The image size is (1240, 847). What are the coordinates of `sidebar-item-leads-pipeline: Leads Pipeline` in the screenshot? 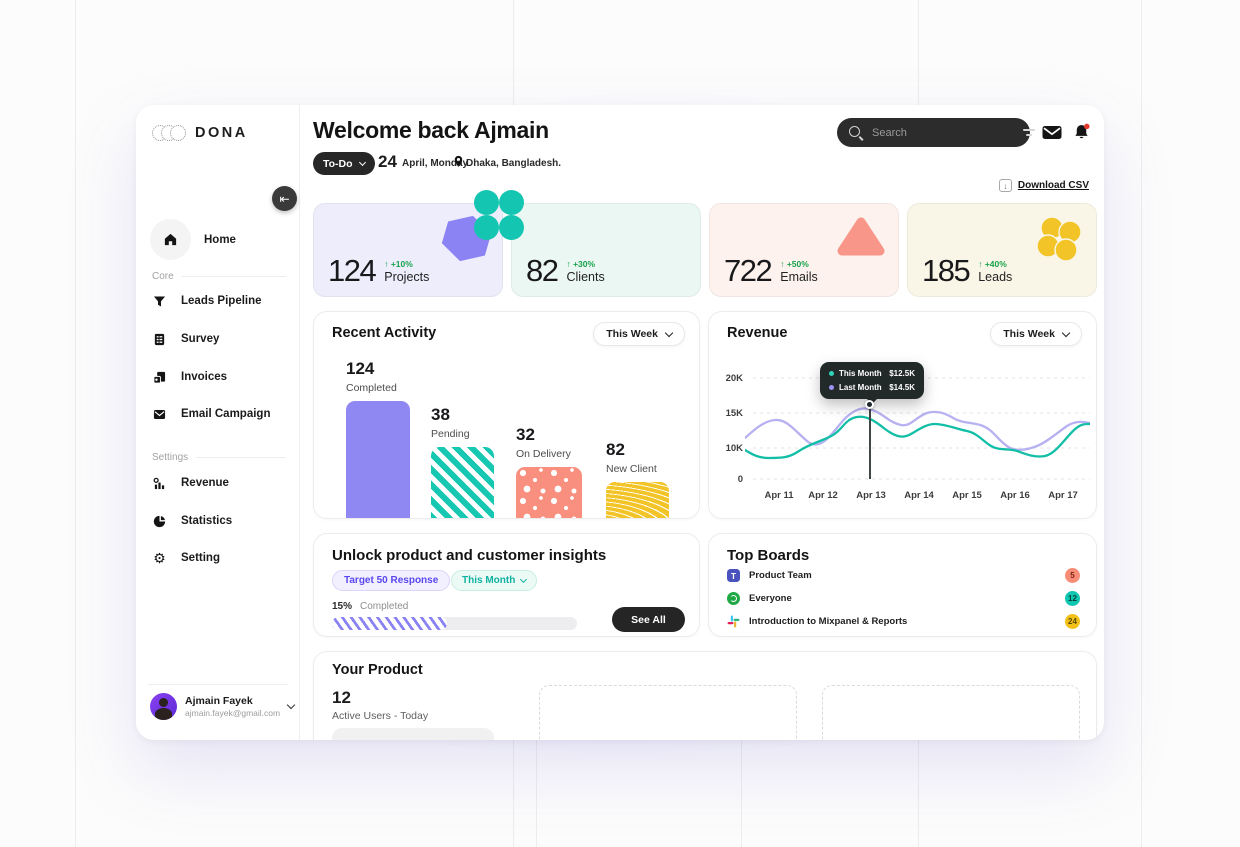 It's located at (207, 301).